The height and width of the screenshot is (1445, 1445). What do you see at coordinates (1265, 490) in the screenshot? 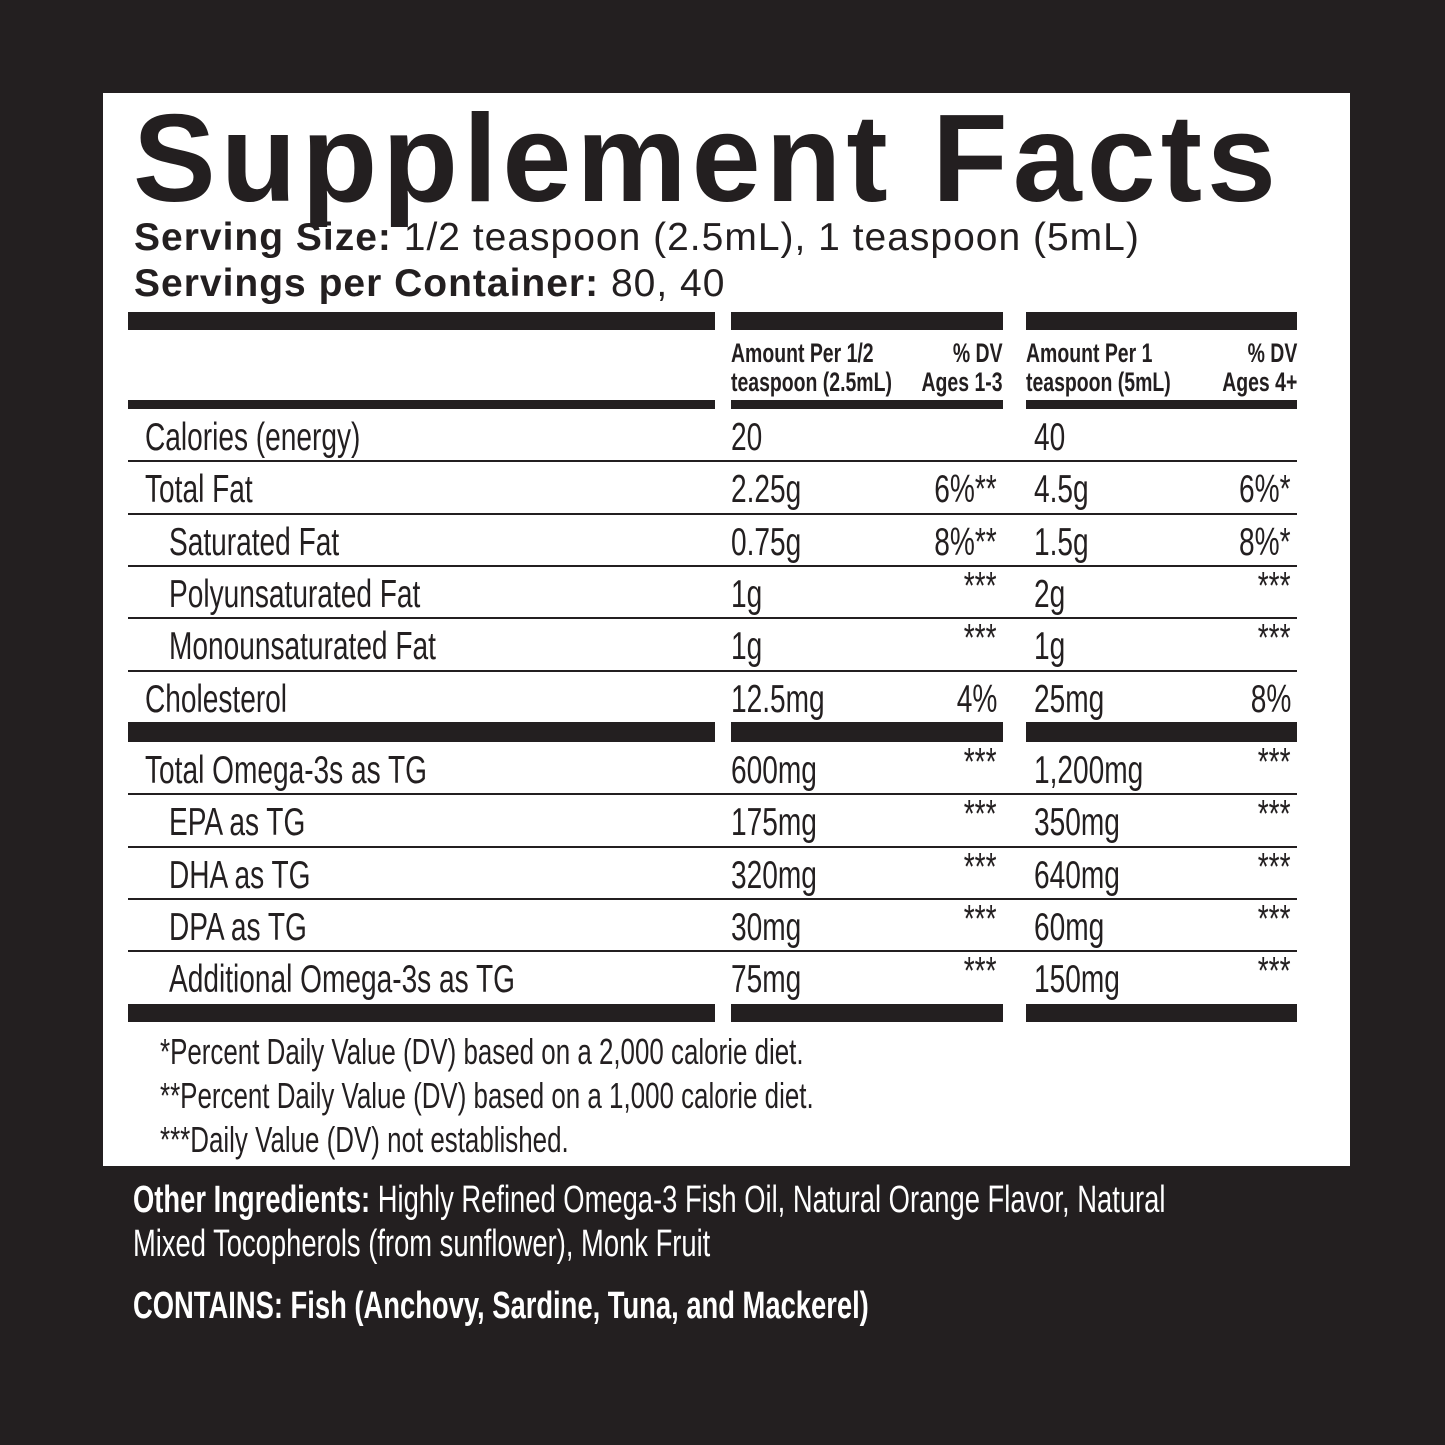
I see `dv-ages-4plus: 6%*` at bounding box center [1265, 490].